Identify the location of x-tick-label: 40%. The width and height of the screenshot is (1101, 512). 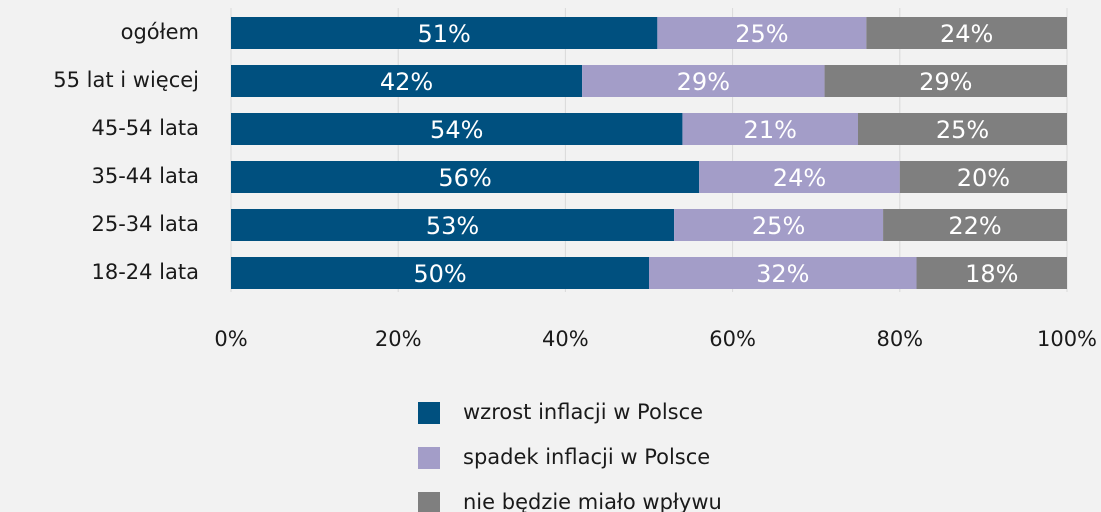
(565, 339).